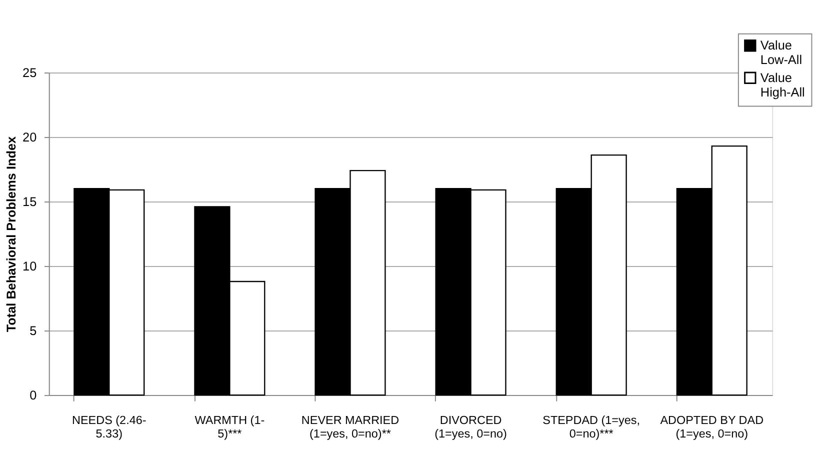 The image size is (822, 466). Describe the element at coordinates (782, 85) in the screenshot. I see `legend-label: Value High-All` at that location.